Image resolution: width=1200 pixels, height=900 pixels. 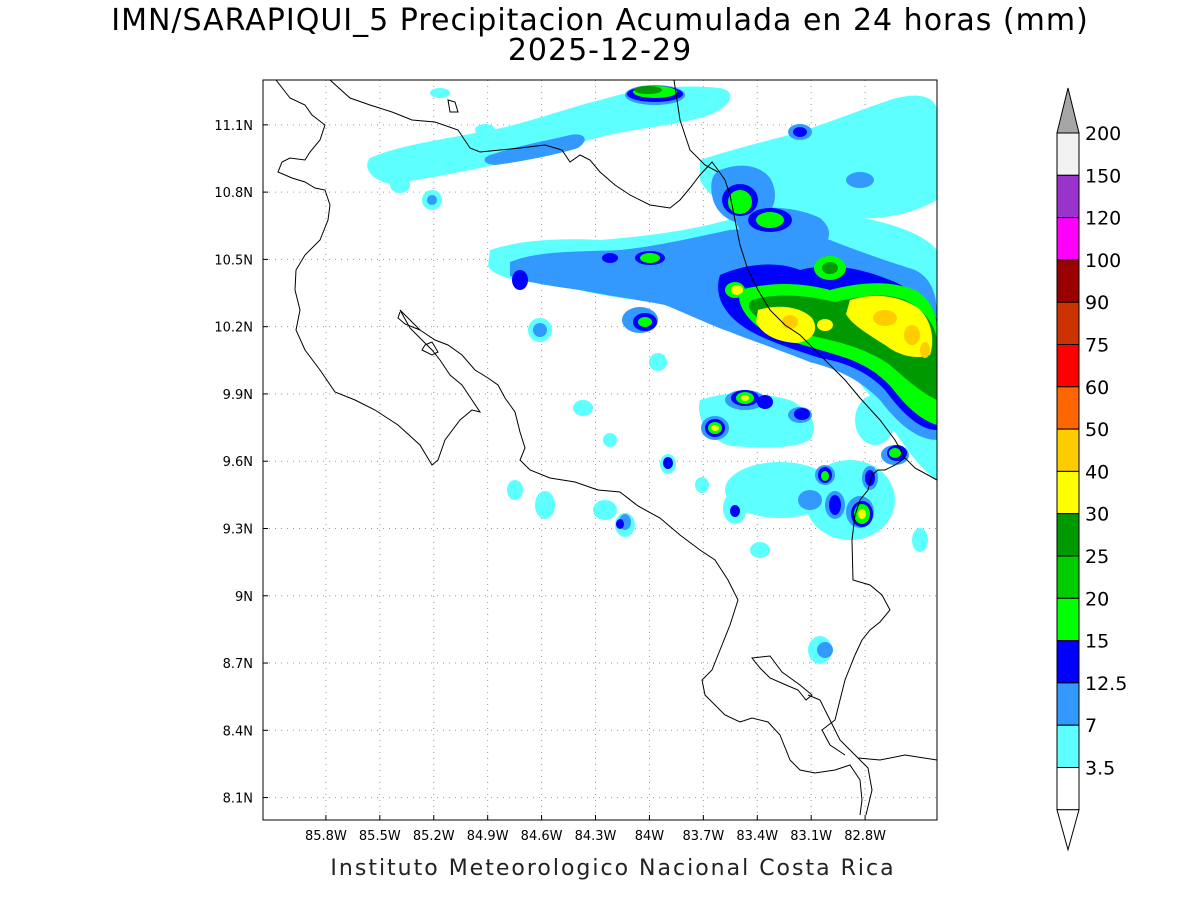 I want to click on x-tick-label: 82.8W, so click(x=865, y=836).